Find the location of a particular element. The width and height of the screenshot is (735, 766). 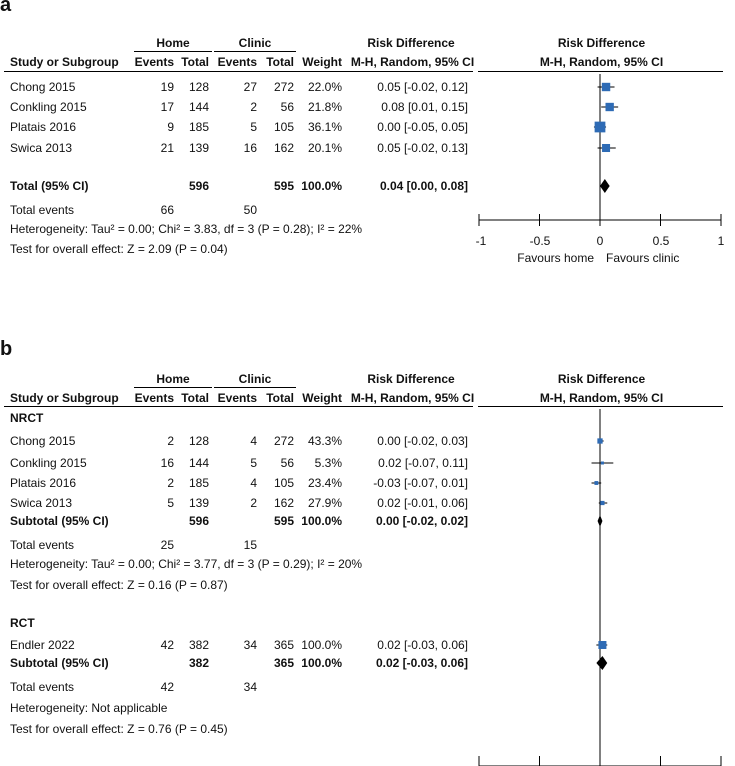

table-cell: 0.05 [-0.02, 0.12] is located at coordinates (422, 87).